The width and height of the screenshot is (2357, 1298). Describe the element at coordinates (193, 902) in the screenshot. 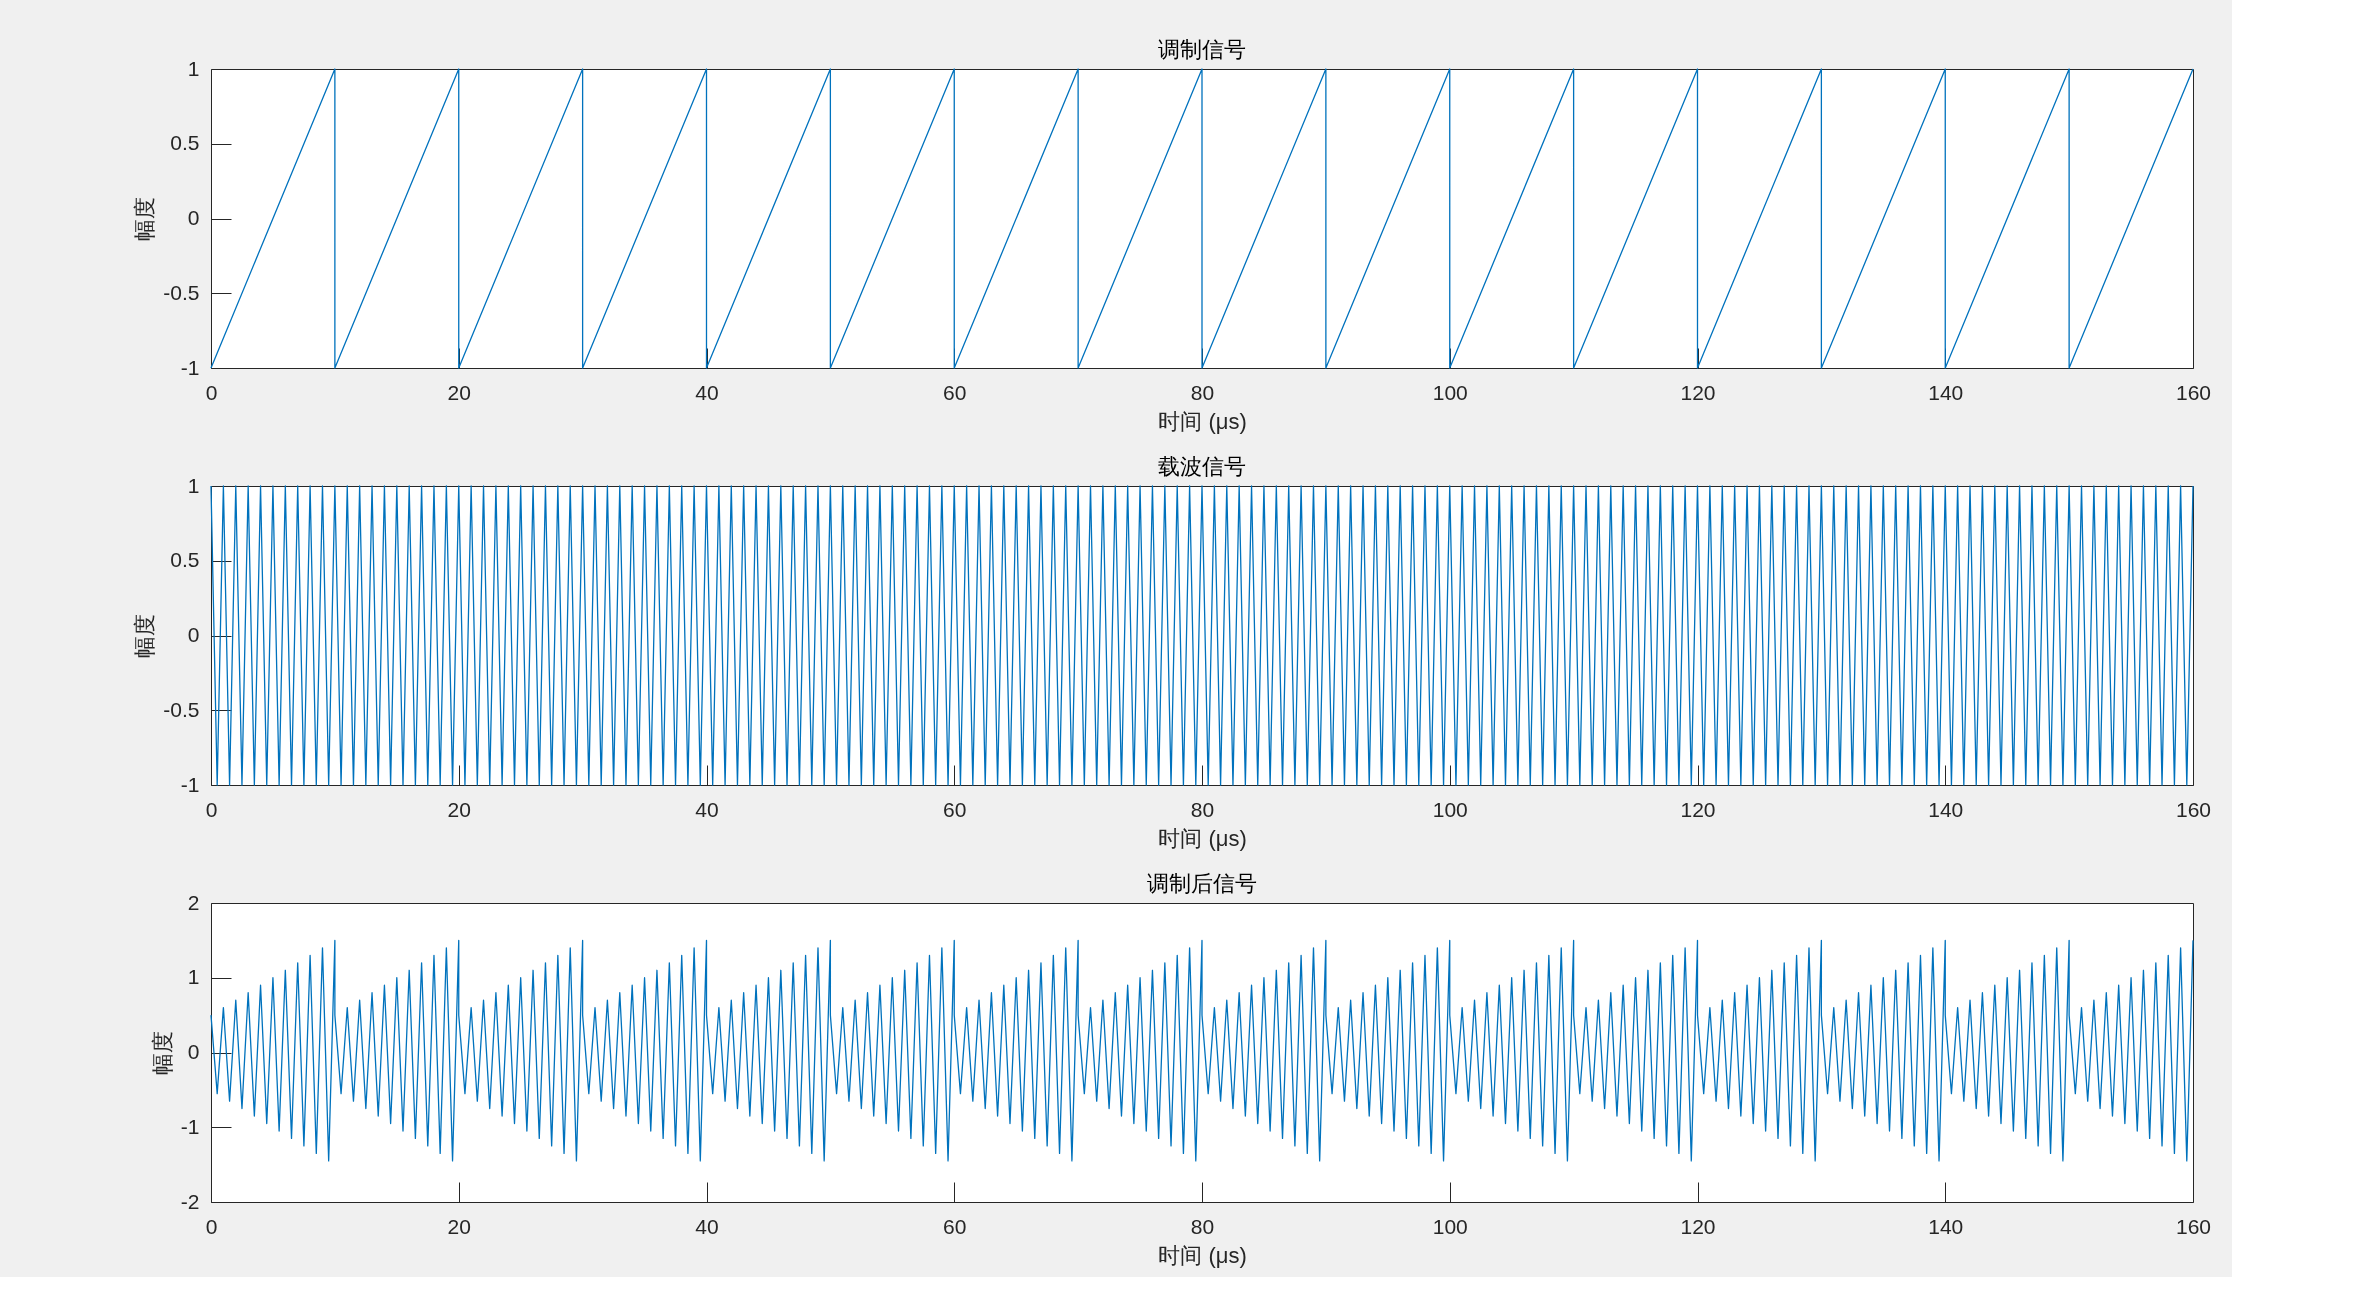

I see `y-tick-label: 2` at that location.